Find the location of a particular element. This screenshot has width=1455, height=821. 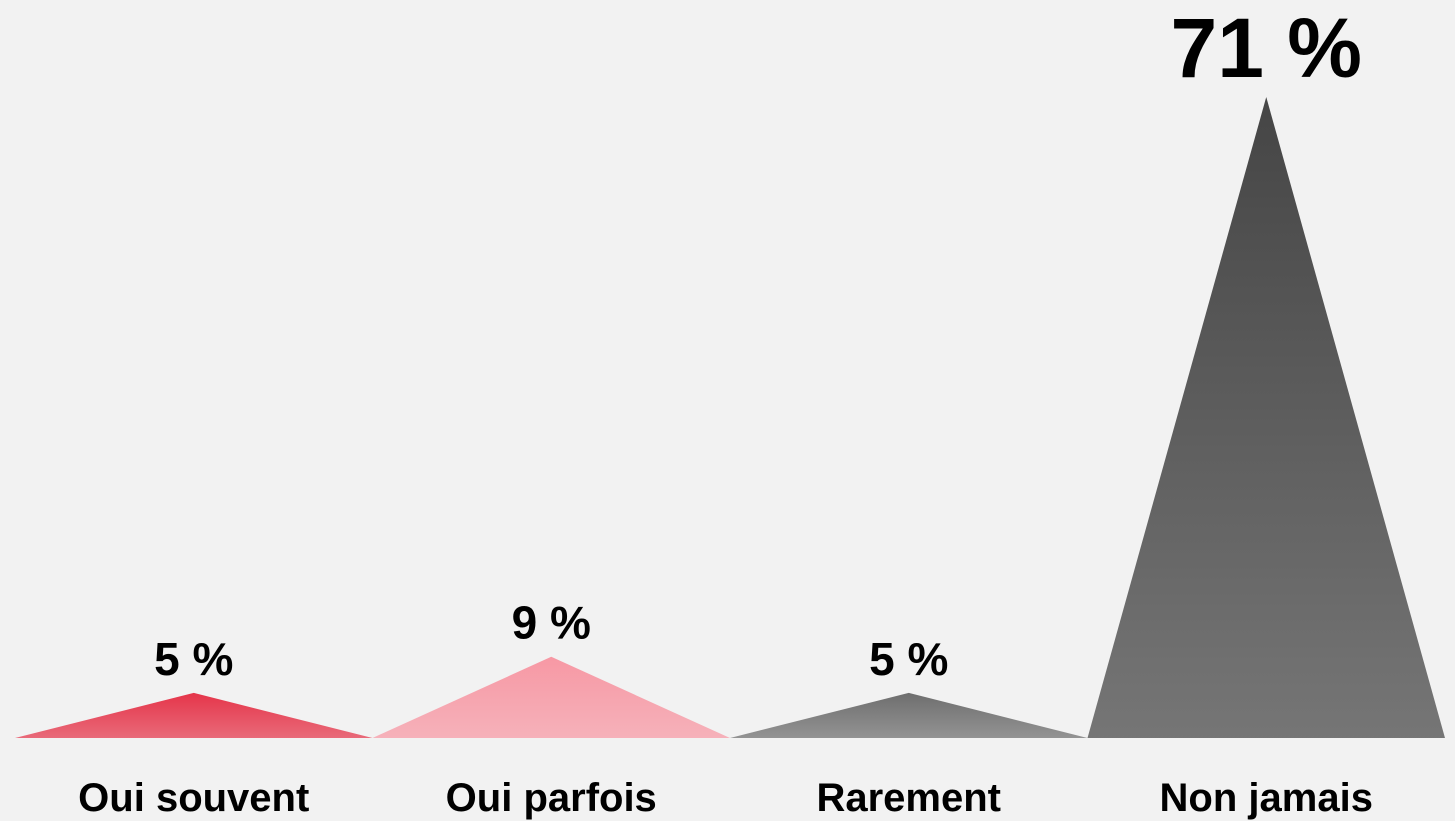

category-label: Non jamais is located at coordinates (1266, 798).